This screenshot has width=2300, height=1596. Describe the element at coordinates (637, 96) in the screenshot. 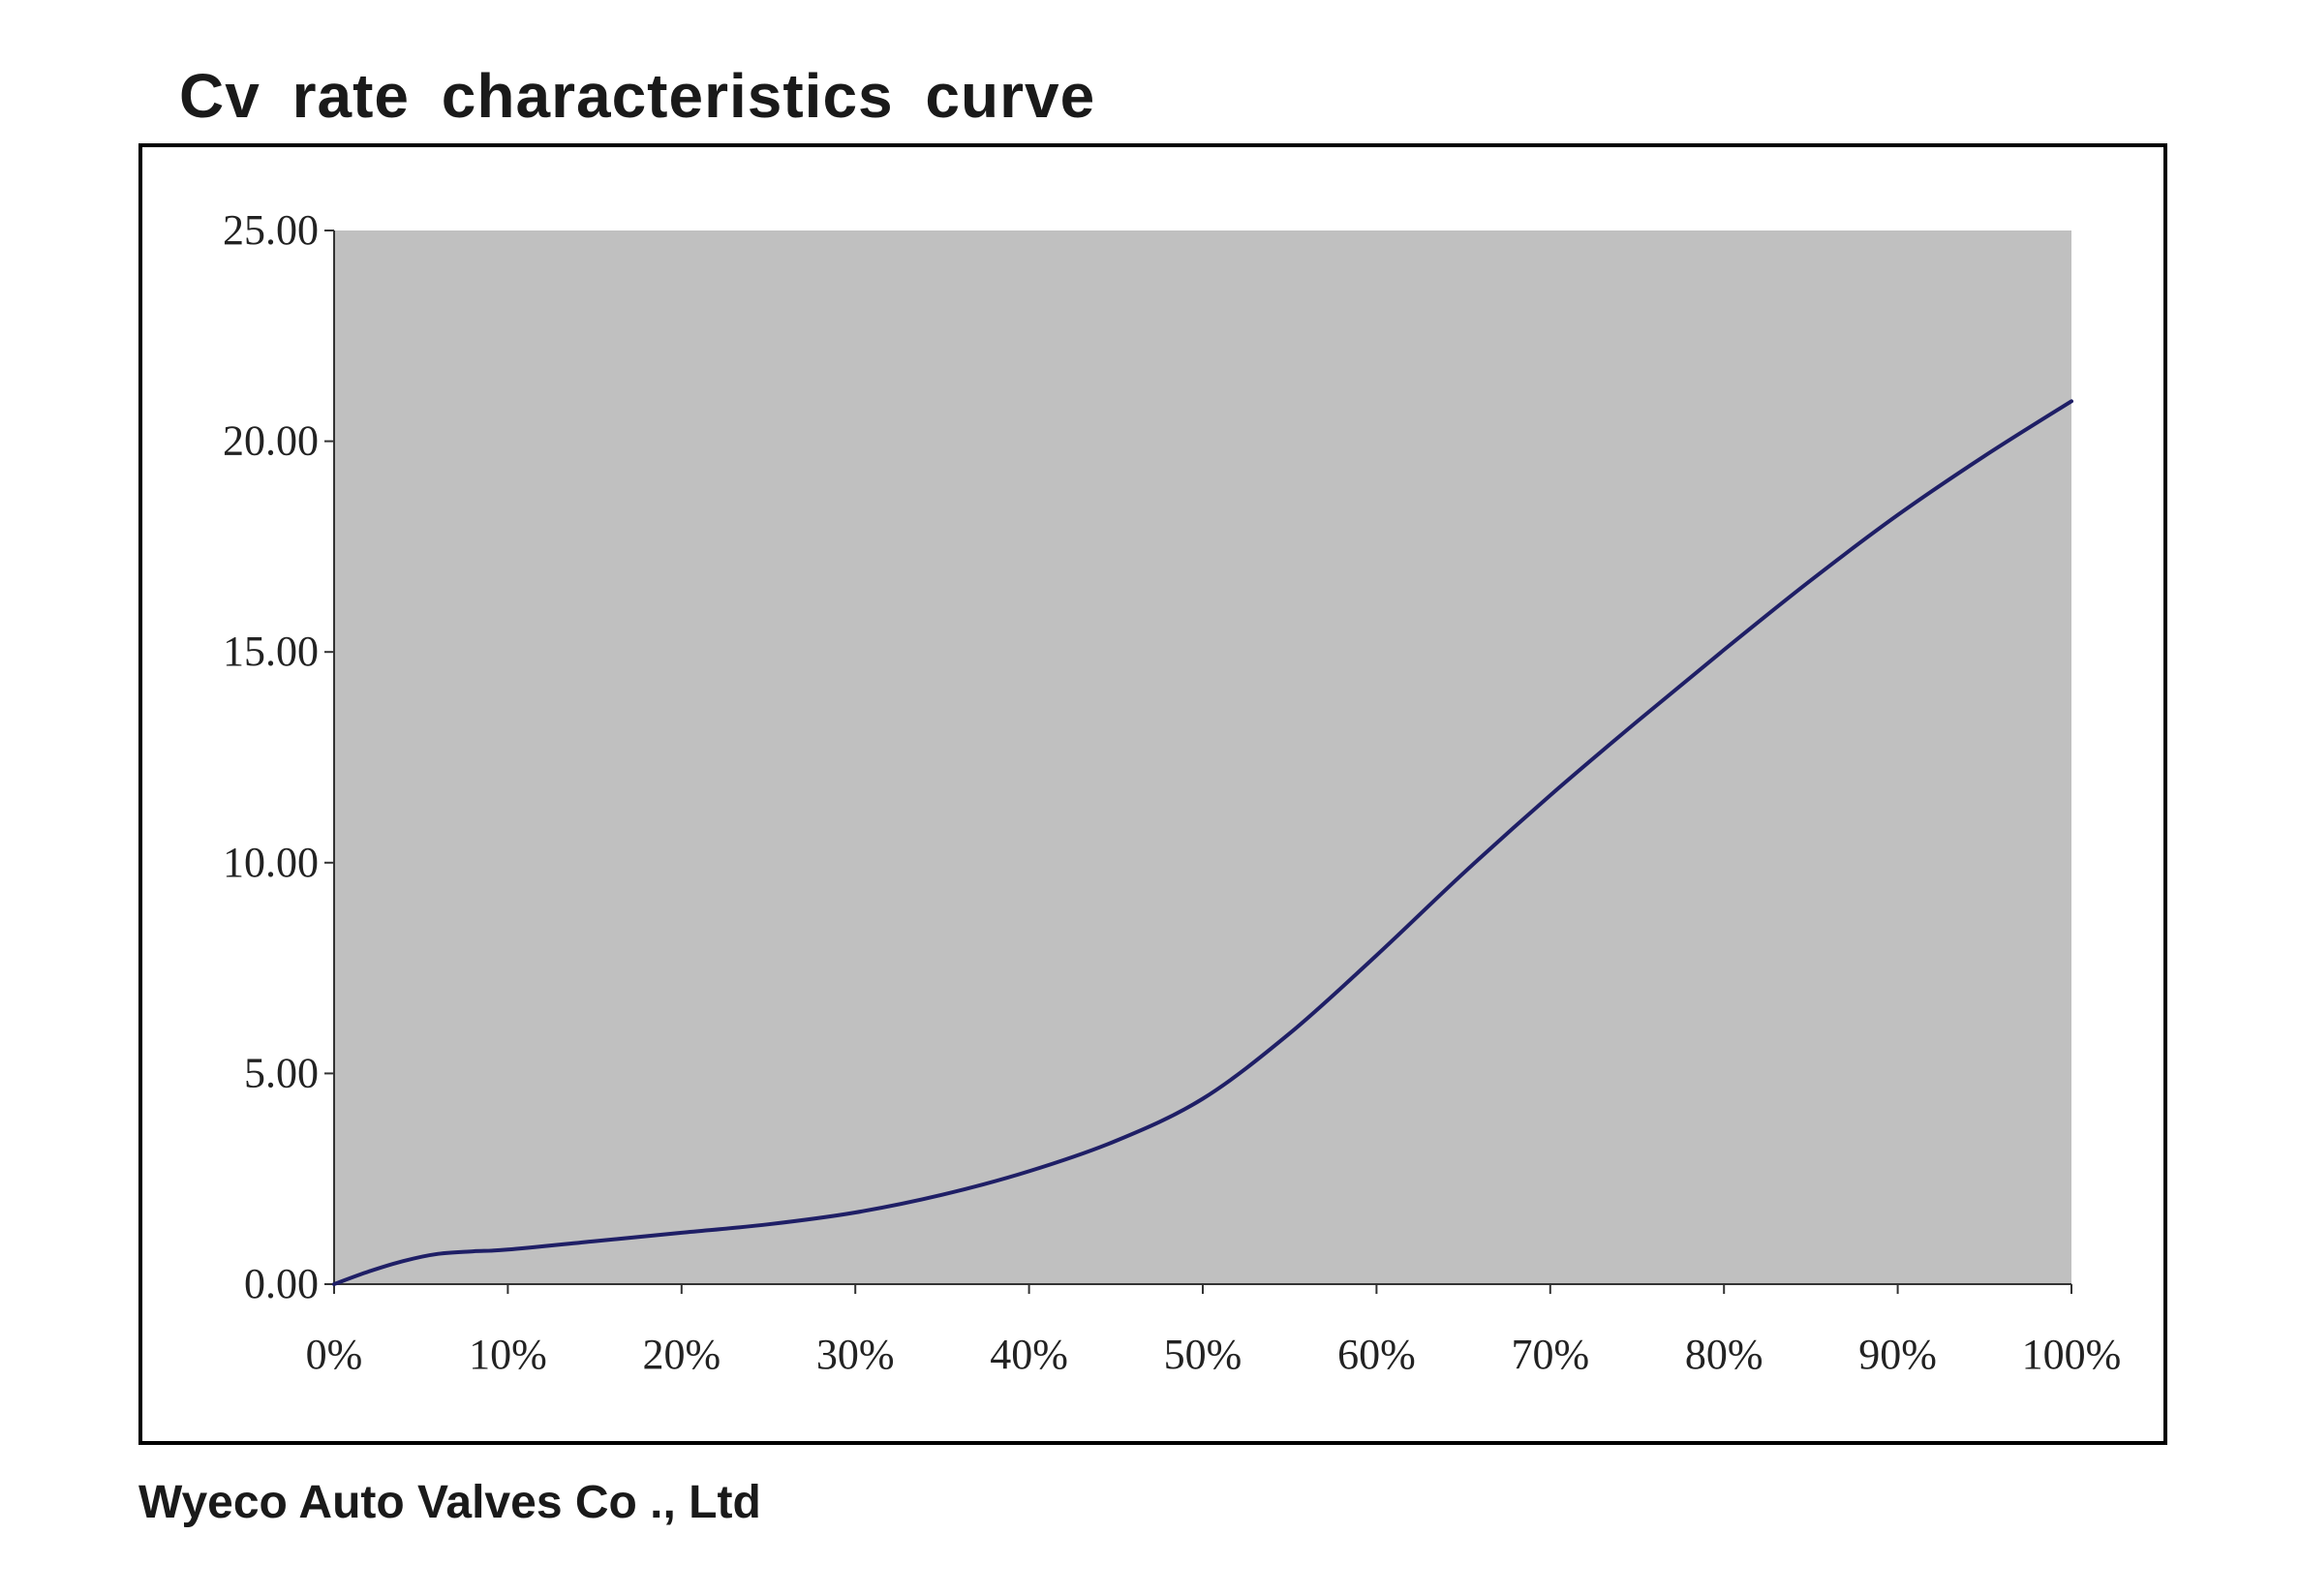

I see `chart-title: Cv rate characteristics curve` at that location.